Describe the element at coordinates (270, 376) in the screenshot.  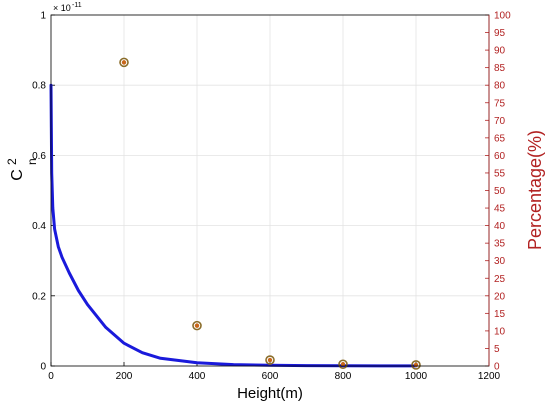
I see `x-tick-label: 600` at that location.